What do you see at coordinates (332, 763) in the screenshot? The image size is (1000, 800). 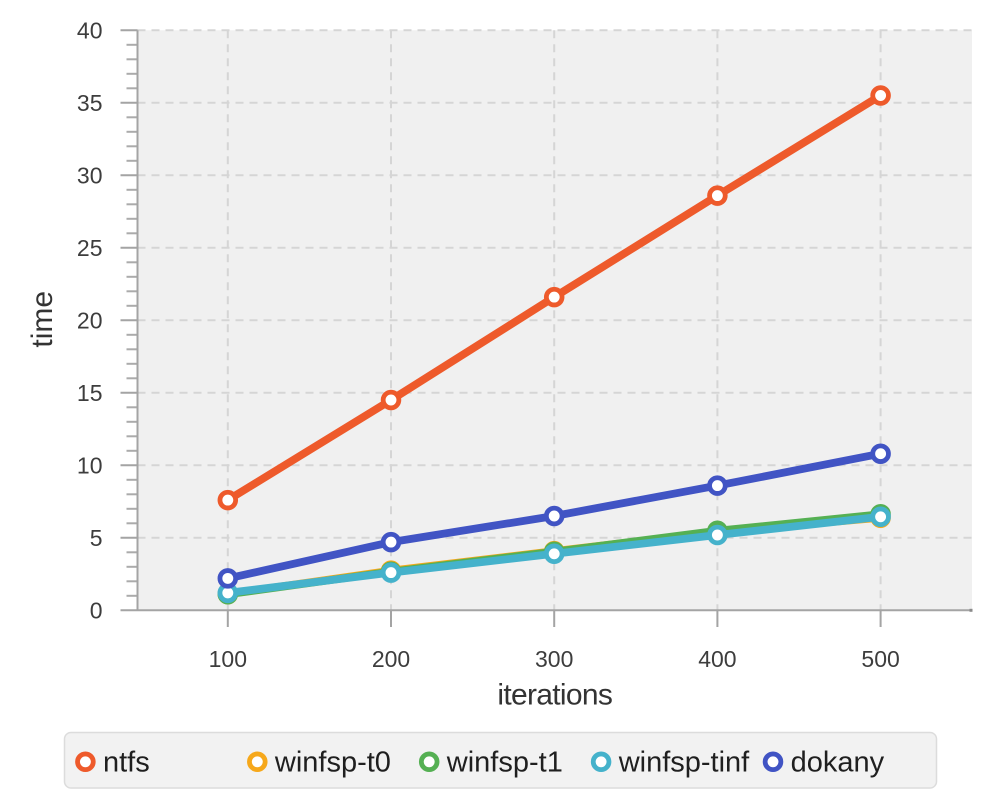 I see `svg-text: winfsp-t0` at bounding box center [332, 763].